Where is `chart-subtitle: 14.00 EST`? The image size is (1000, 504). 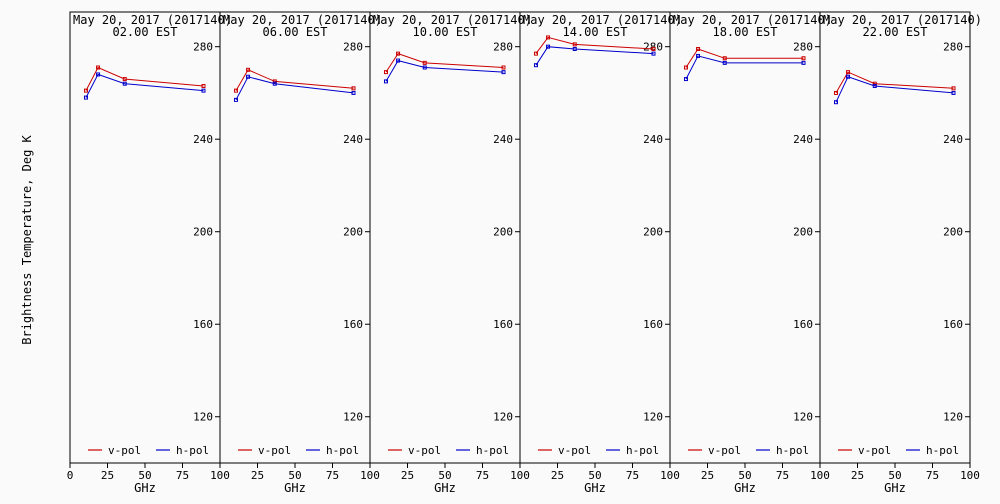 chart-subtitle: 14.00 EST is located at coordinates (594, 32).